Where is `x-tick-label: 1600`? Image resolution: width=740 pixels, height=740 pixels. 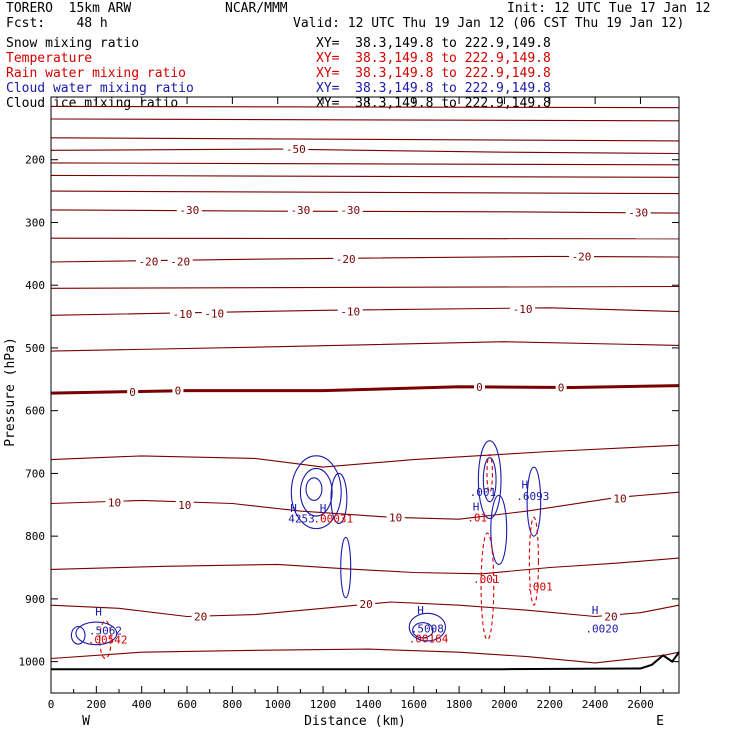 x-tick-label: 1600 is located at coordinates (413, 704).